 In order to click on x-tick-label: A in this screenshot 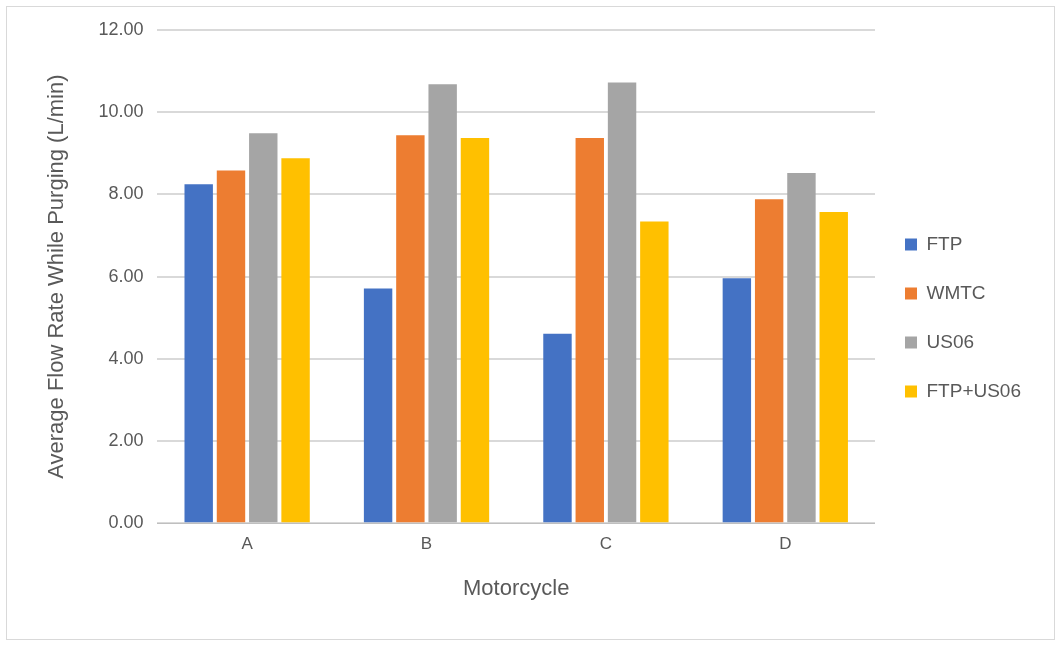, I will do `click(247, 544)`.